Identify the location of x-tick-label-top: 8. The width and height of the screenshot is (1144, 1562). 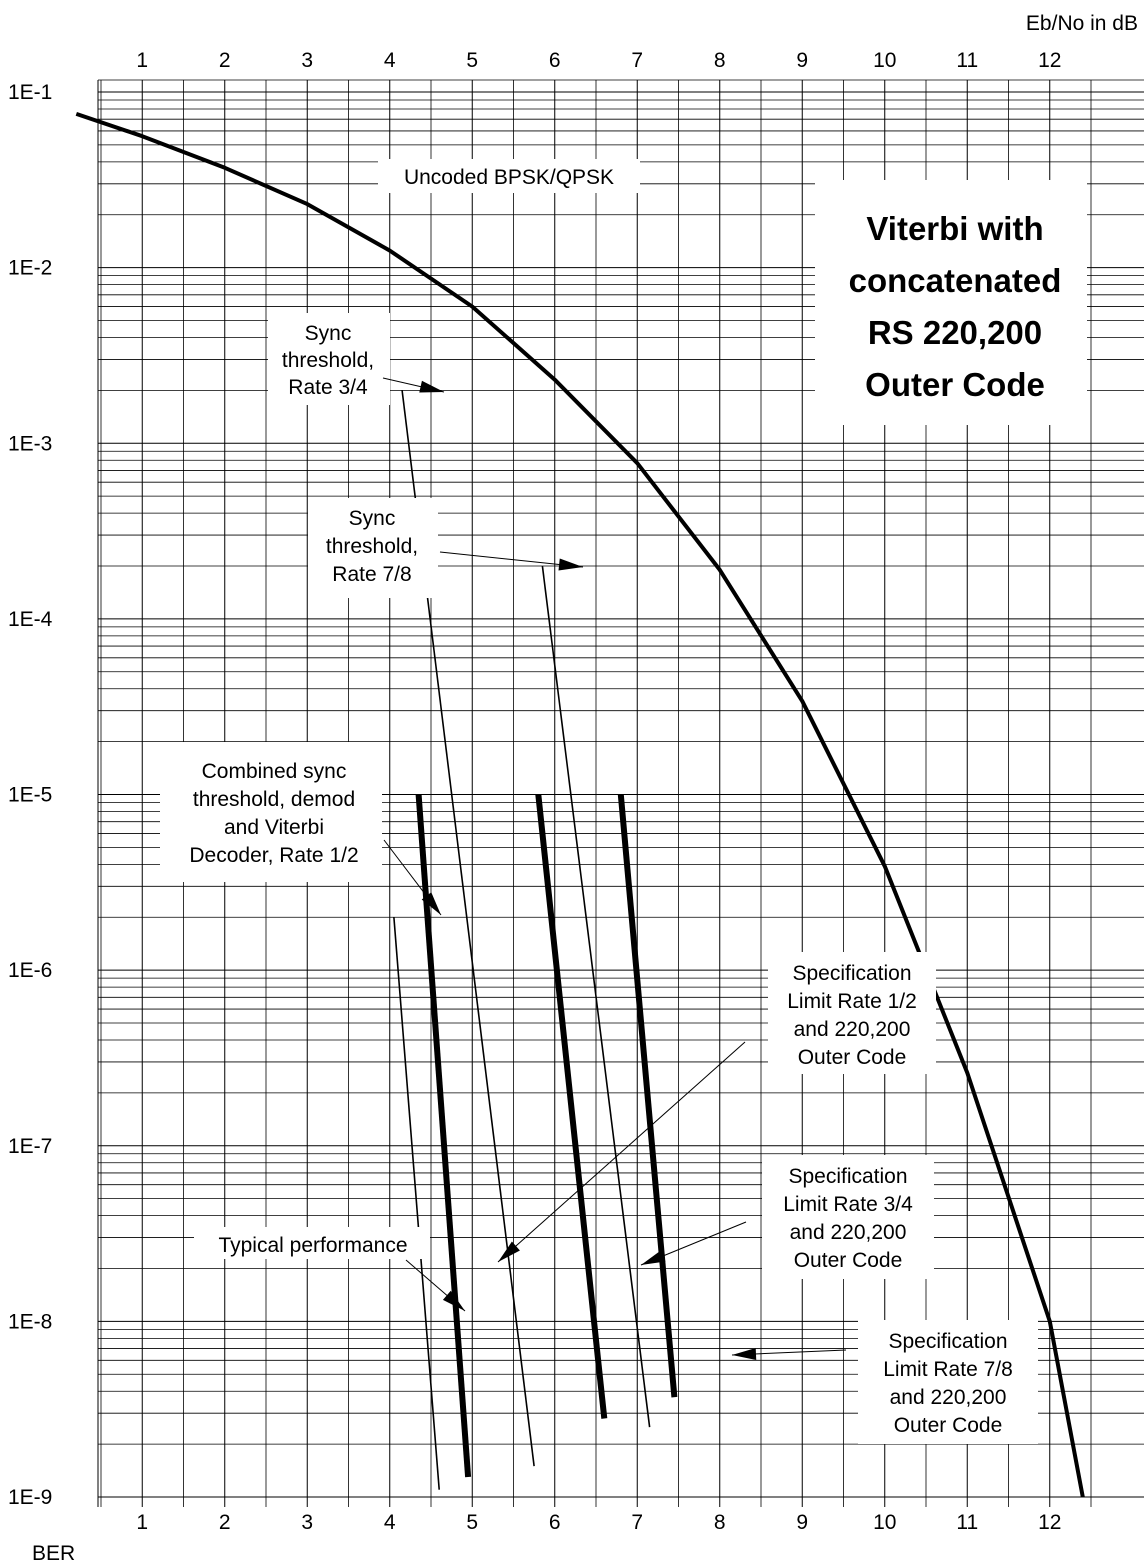
(720, 60).